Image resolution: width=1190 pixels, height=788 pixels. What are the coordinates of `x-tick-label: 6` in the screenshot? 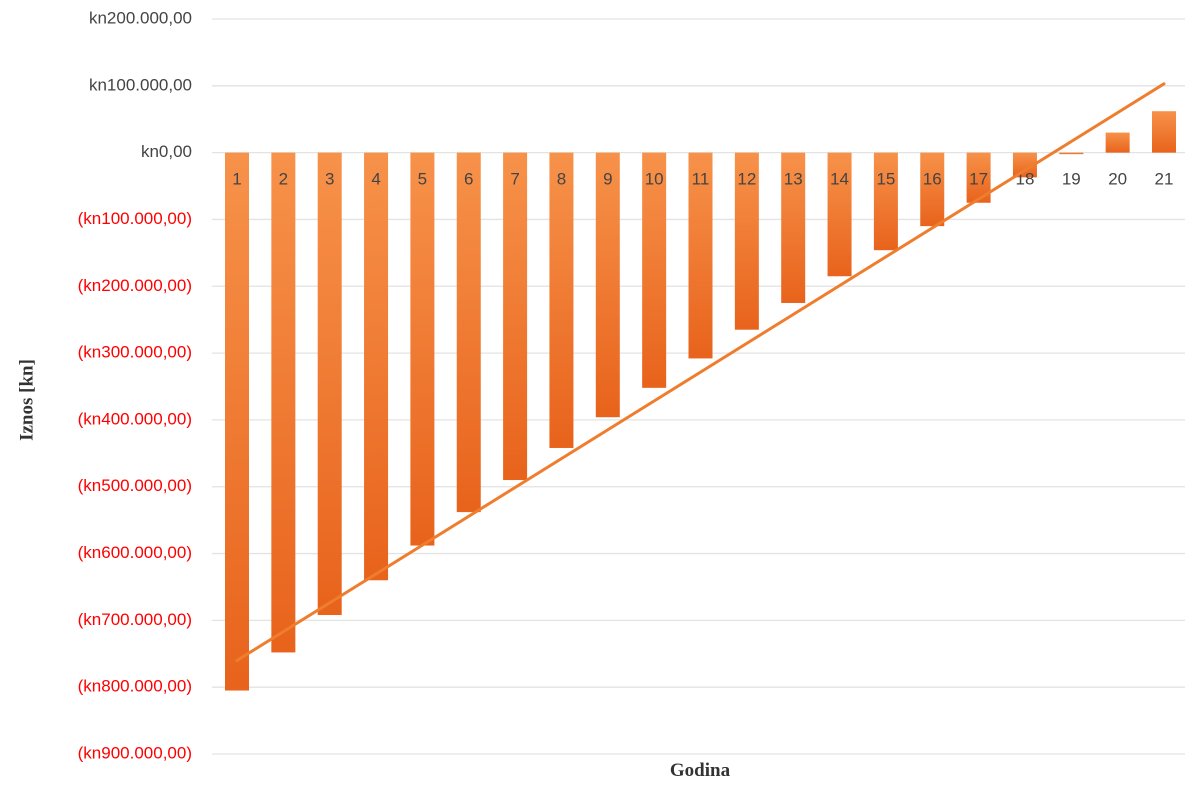 It's located at (468, 179).